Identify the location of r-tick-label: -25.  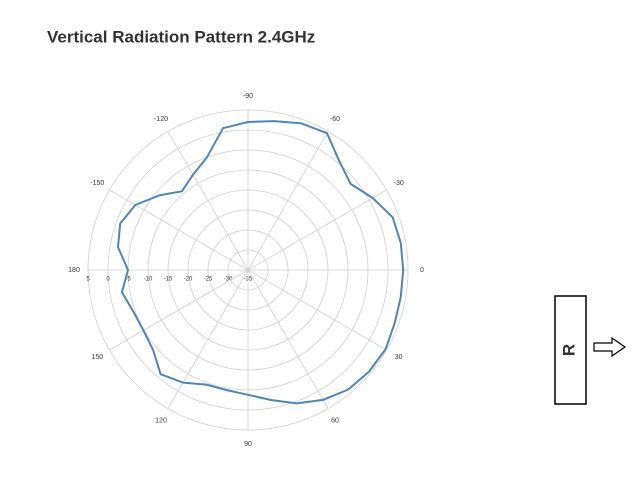
(208, 280).